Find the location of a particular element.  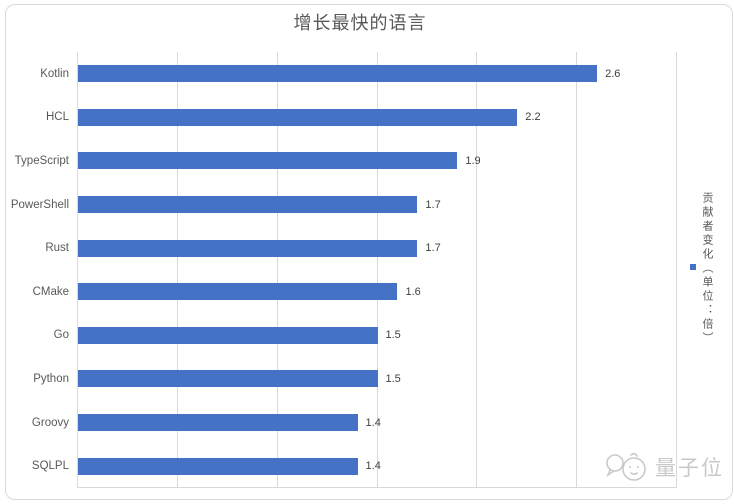

value-label: 1.9 is located at coordinates (473, 160).